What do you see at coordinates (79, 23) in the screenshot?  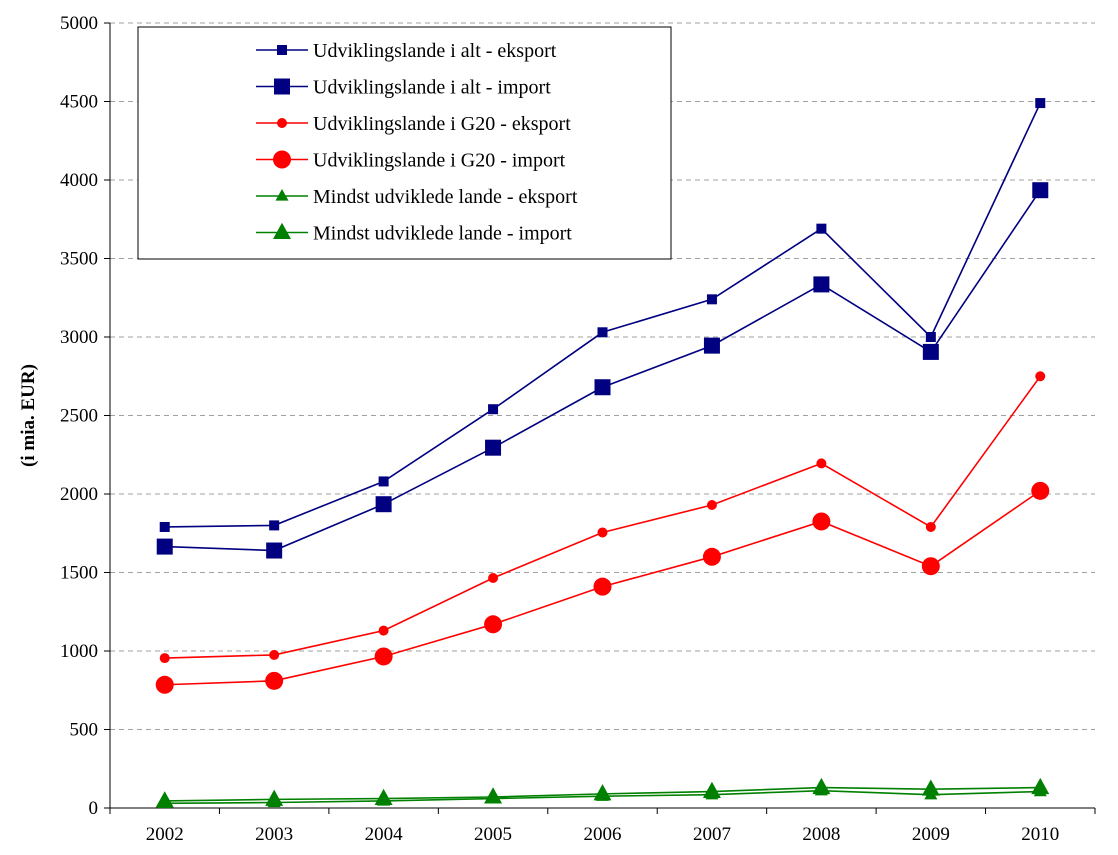 I see `y-tick-label: 5000` at bounding box center [79, 23].